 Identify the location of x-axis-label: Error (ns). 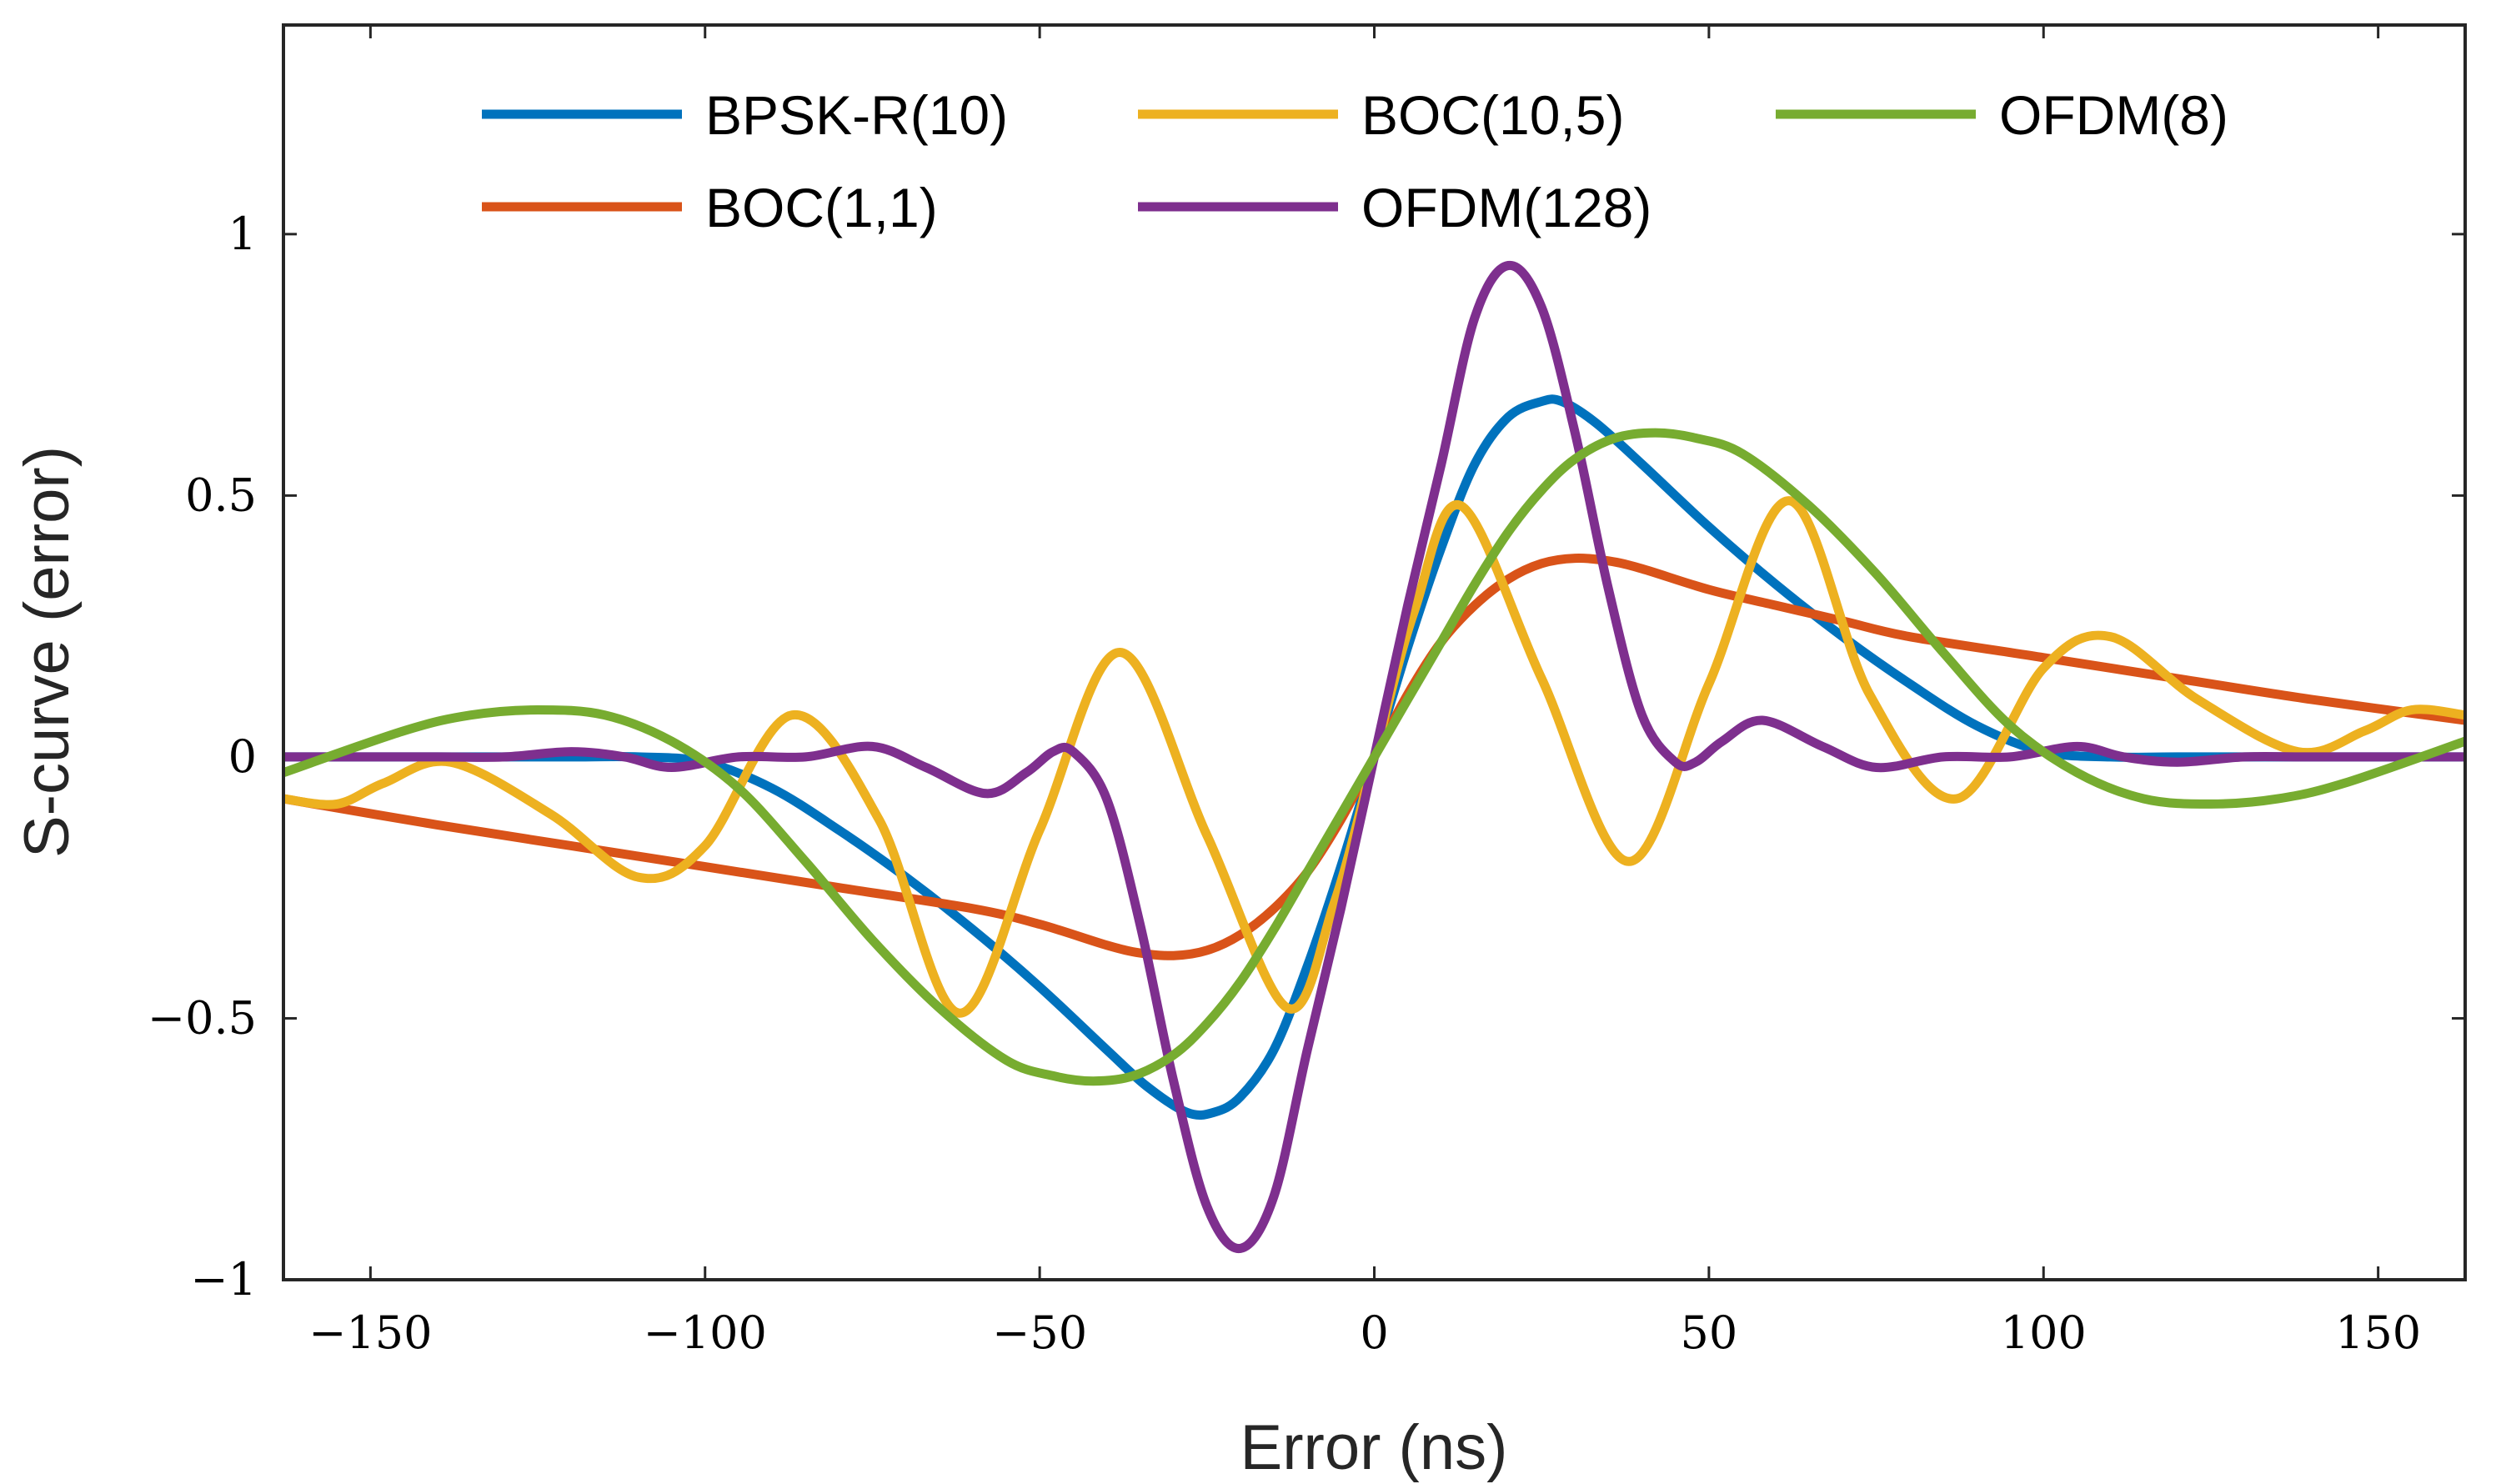
(1374, 1447).